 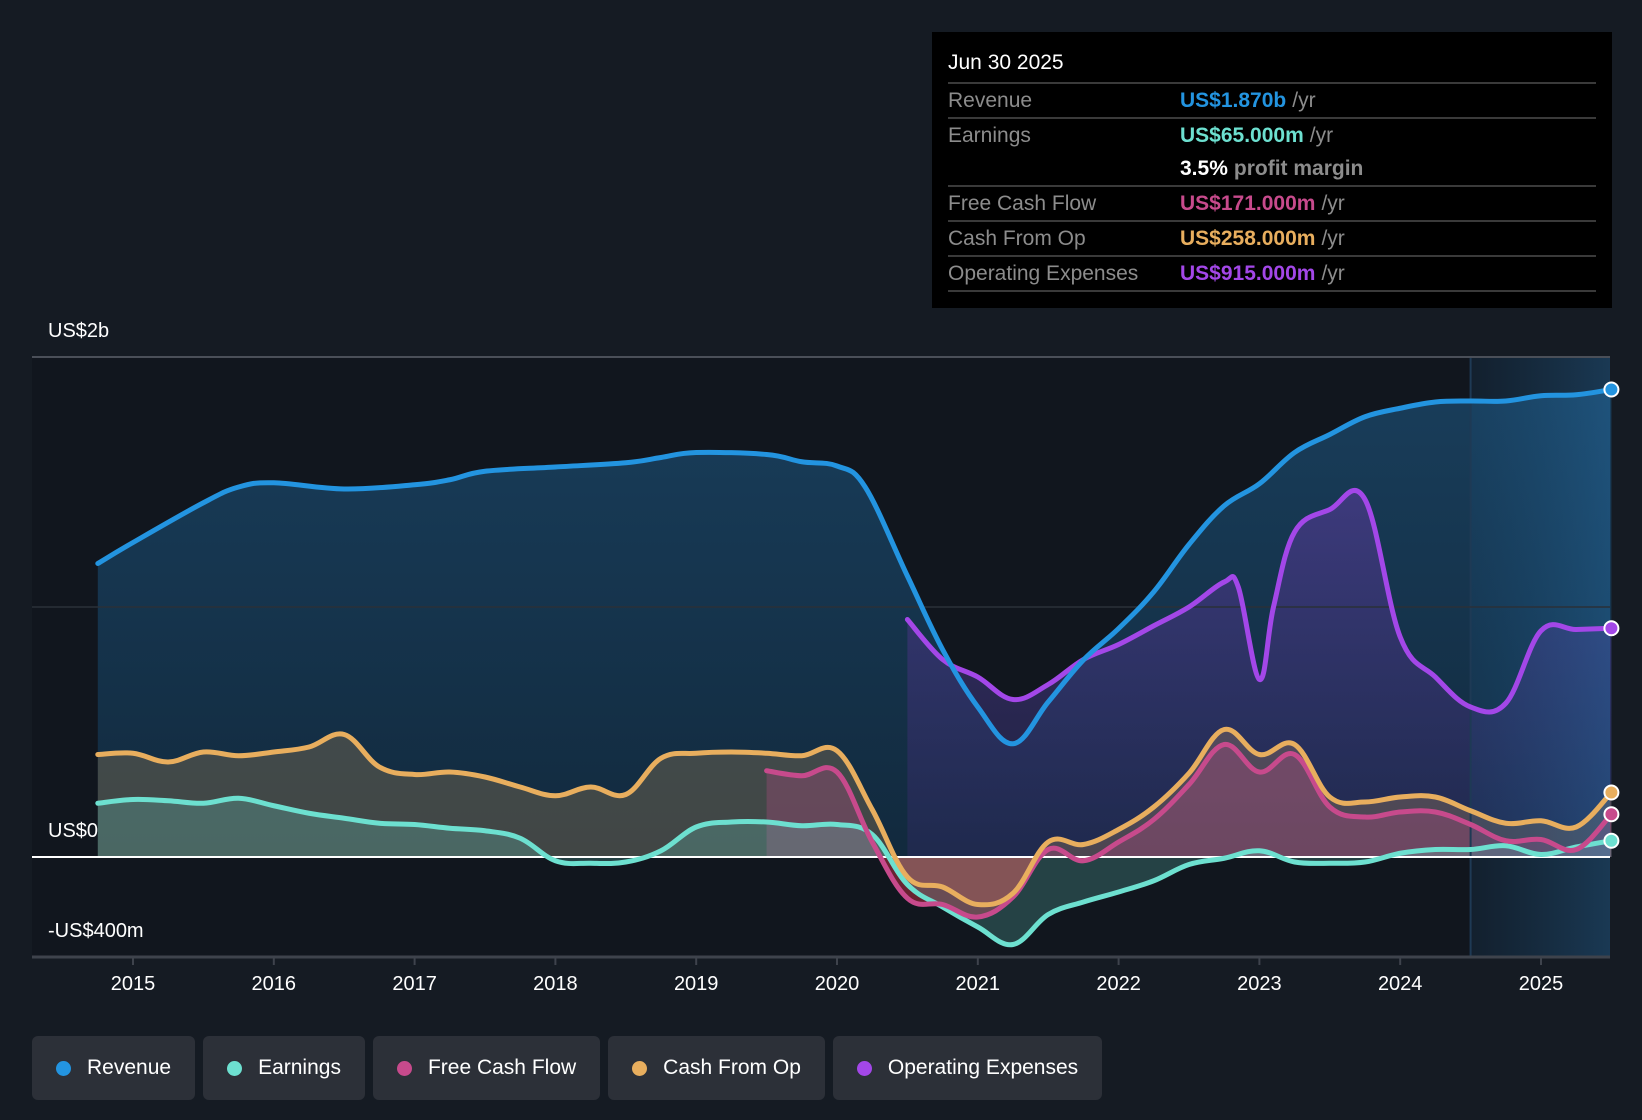 What do you see at coordinates (1204, 168) in the screenshot?
I see `profit-margin-value: 3.5%` at bounding box center [1204, 168].